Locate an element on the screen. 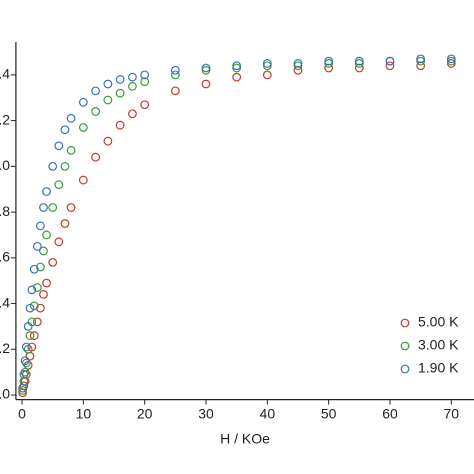 This screenshot has width=474, height=474. legend-label: 5.00 K is located at coordinates (438, 322).